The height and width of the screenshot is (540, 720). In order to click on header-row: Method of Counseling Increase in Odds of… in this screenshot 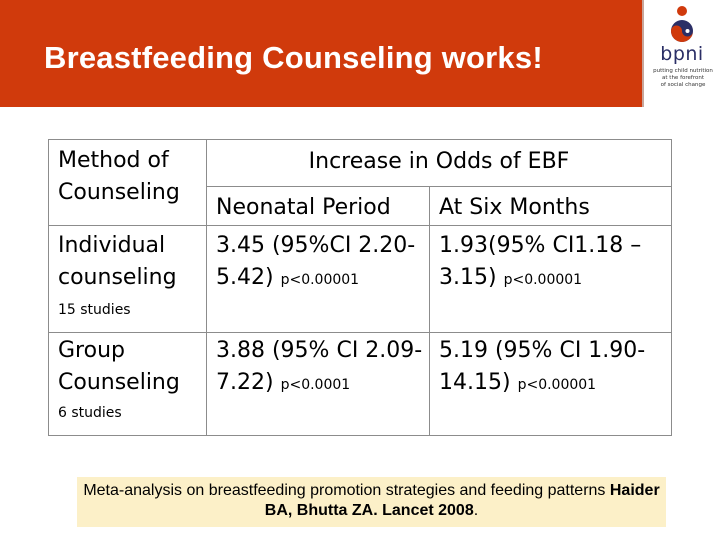, I will do `click(360, 182)`.